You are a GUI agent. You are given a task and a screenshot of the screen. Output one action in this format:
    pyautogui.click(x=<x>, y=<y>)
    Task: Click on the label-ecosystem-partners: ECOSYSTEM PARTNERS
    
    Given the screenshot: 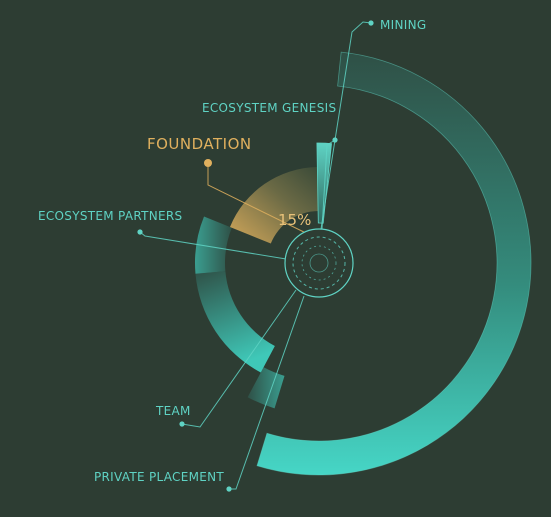 What is the action you would take?
    pyautogui.click(x=110, y=222)
    